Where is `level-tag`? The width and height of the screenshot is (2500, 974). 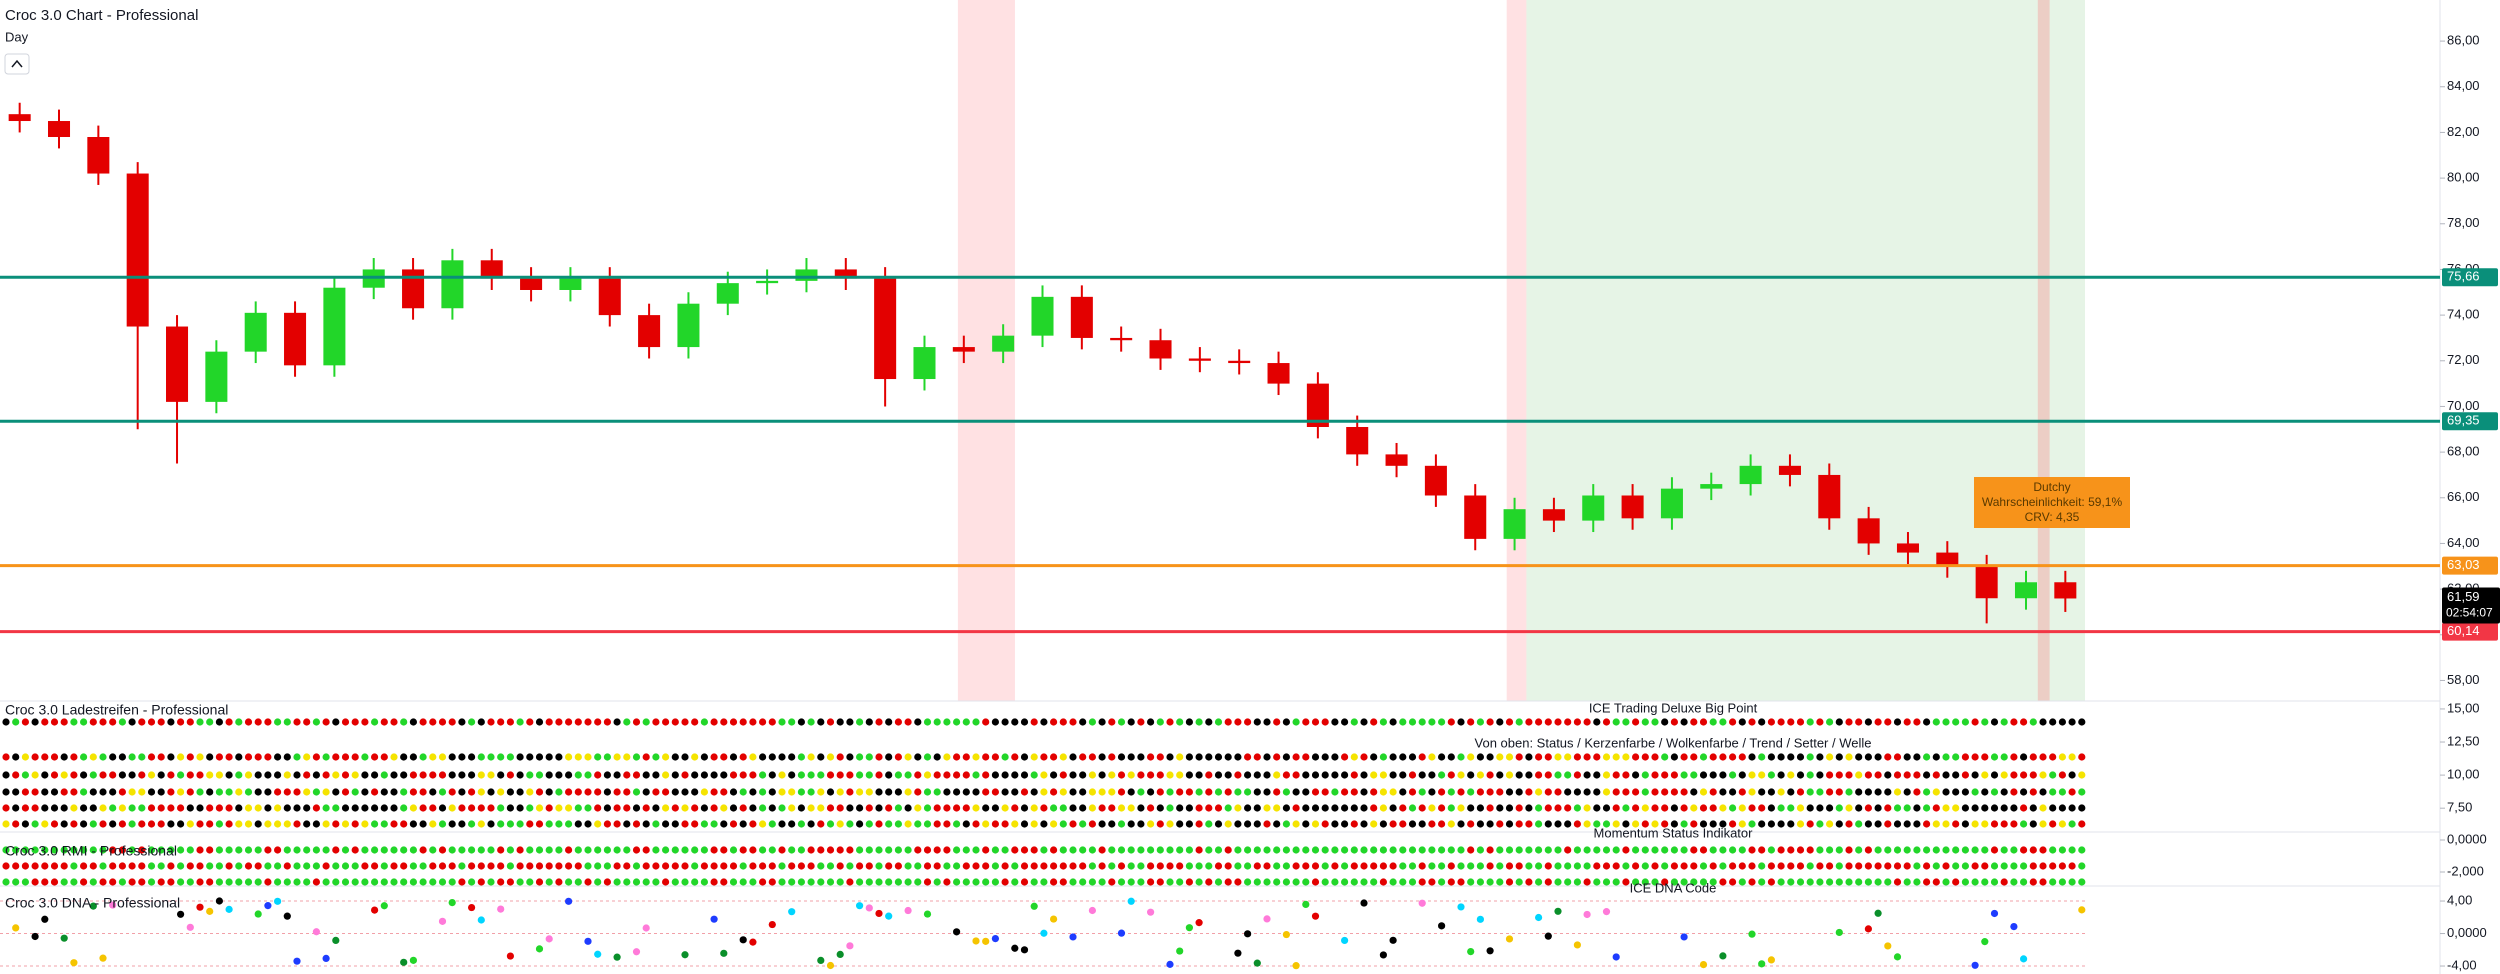
level-tag is located at coordinates (2470, 421).